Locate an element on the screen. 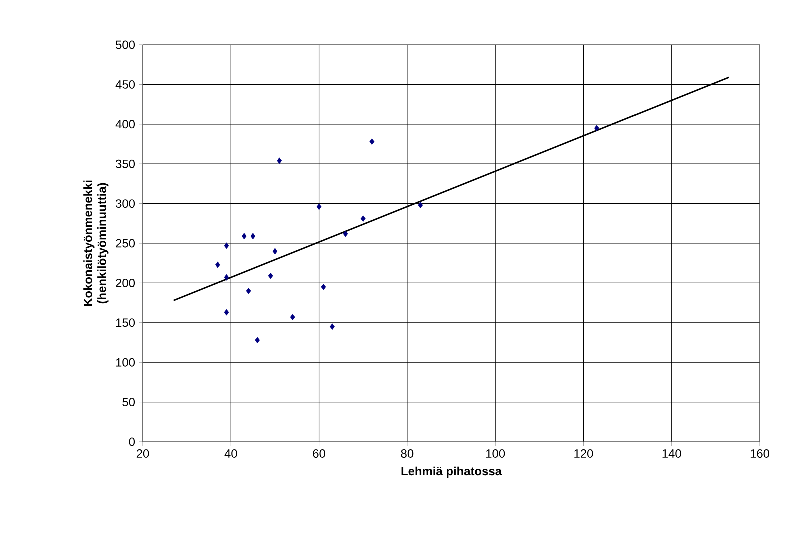 This screenshot has height=538, width=788. x-tick-label: 20 is located at coordinates (143, 454).